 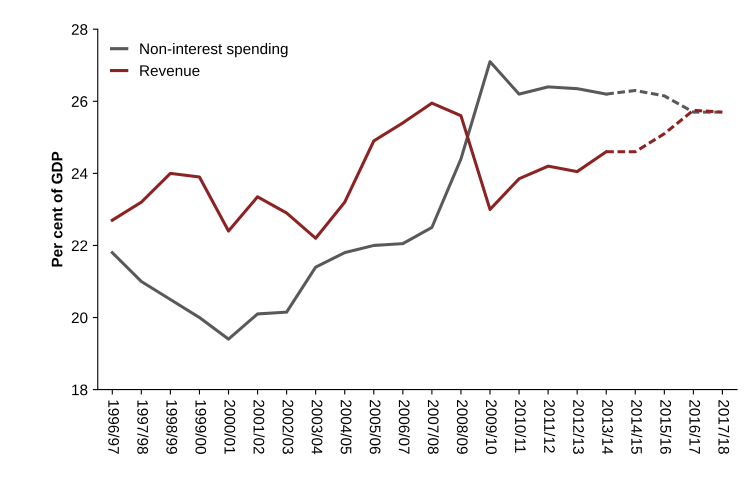 I want to click on x-tick-label: 1996/97, so click(x=114, y=427).